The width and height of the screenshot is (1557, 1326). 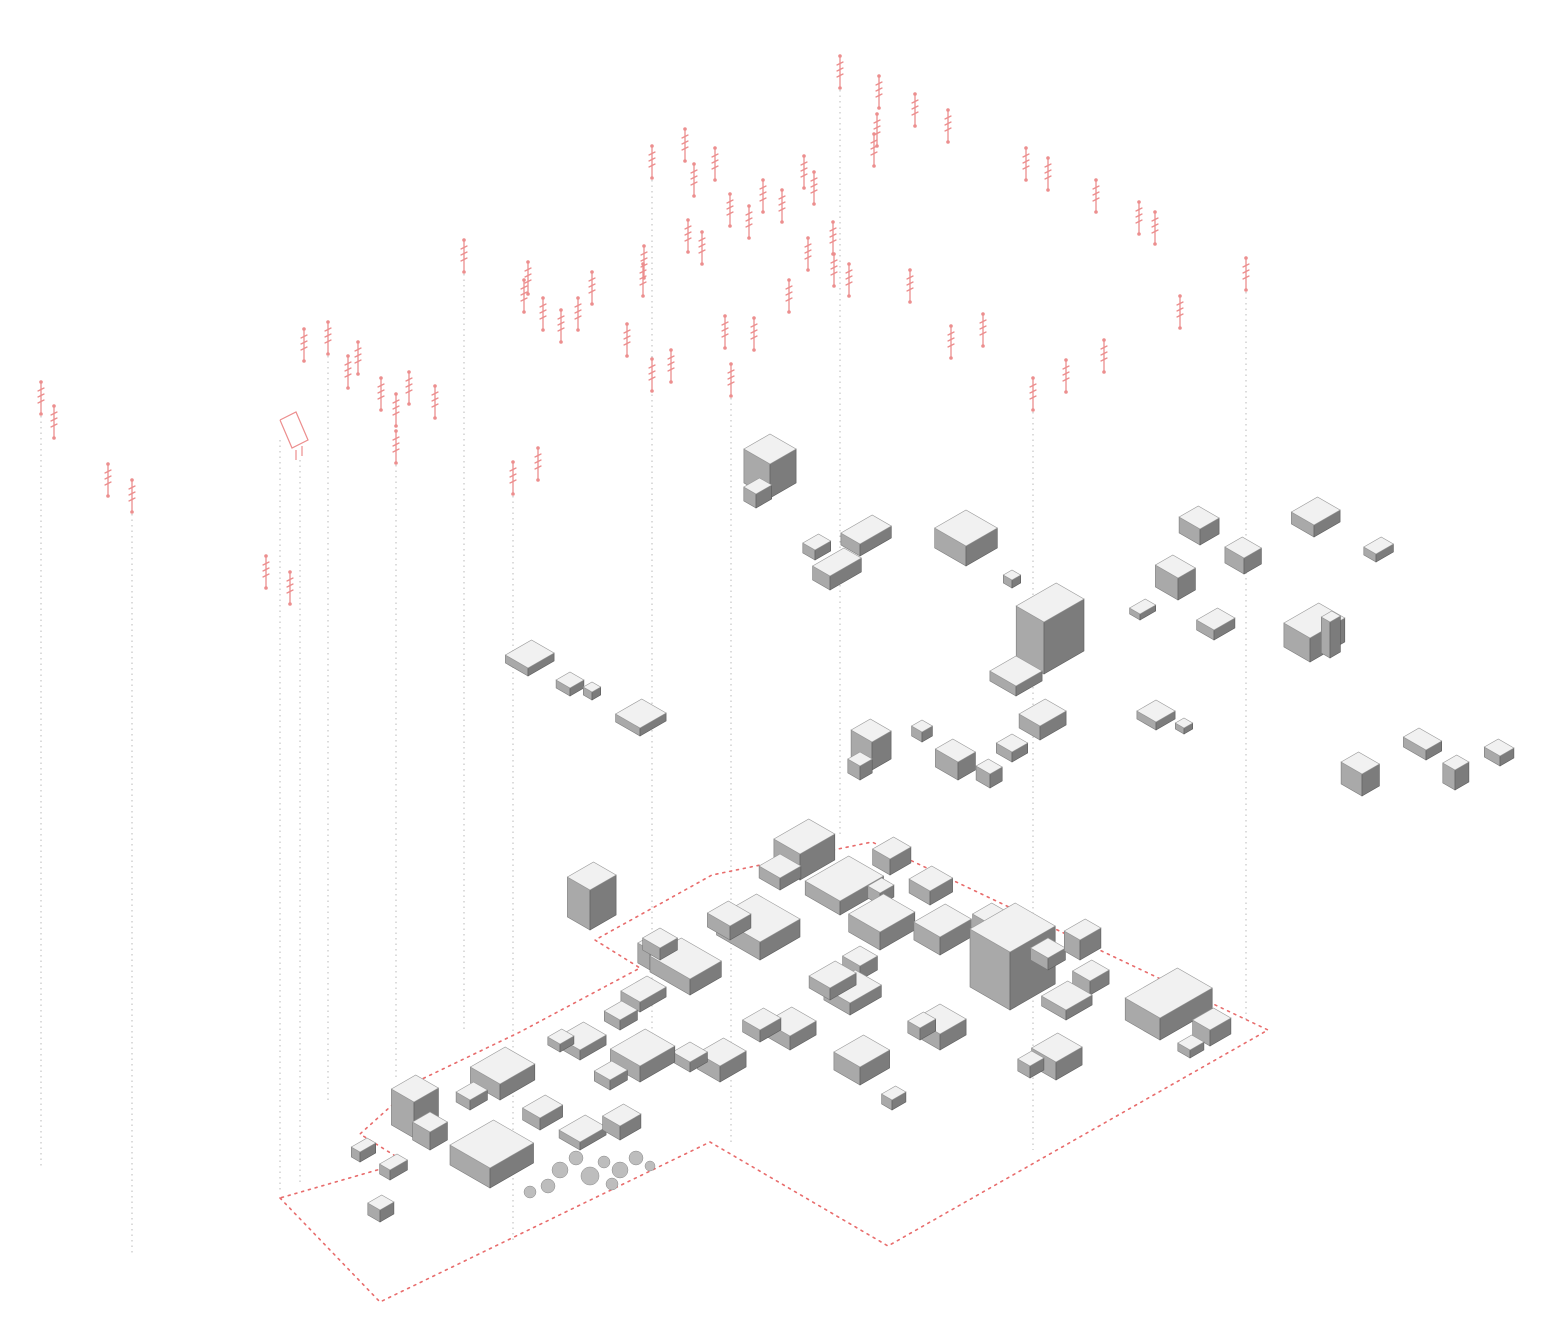 I want to click on bench-icon, so click(x=294, y=436).